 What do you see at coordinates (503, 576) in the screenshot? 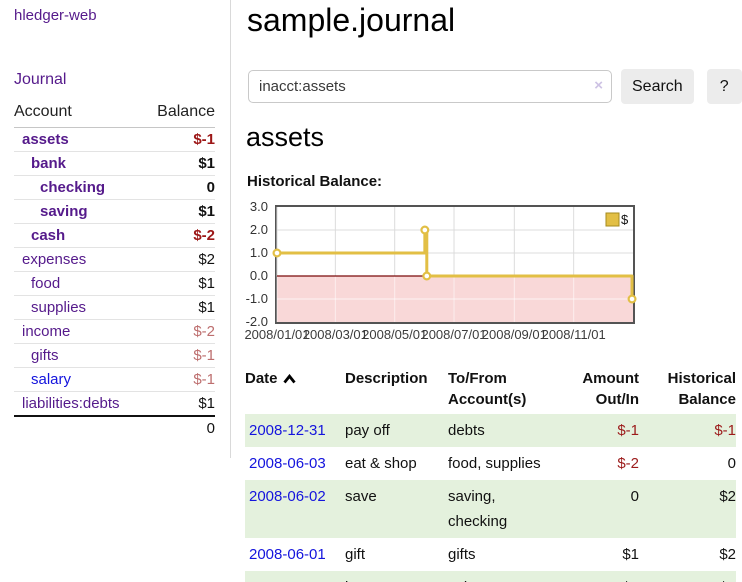
I see `transaction-accounts: salary` at bounding box center [503, 576].